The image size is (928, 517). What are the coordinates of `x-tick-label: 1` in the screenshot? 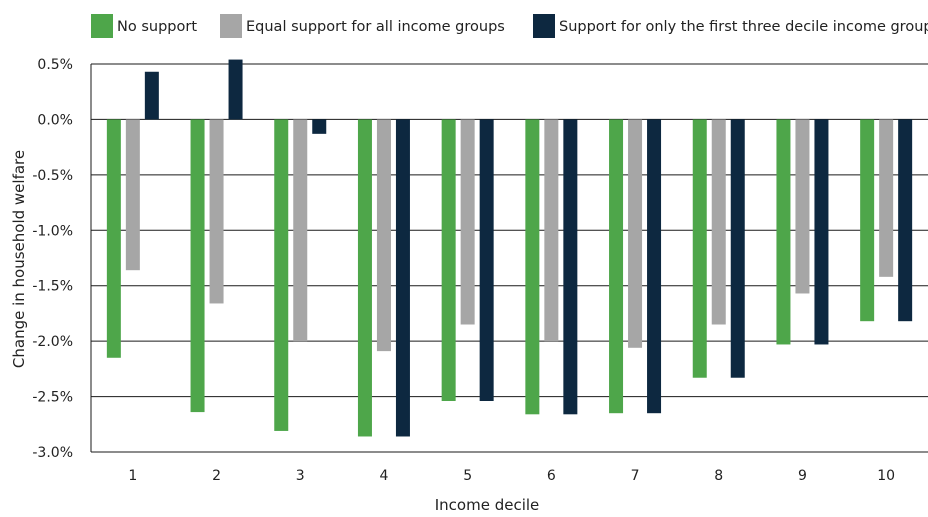 It's located at (132, 476).